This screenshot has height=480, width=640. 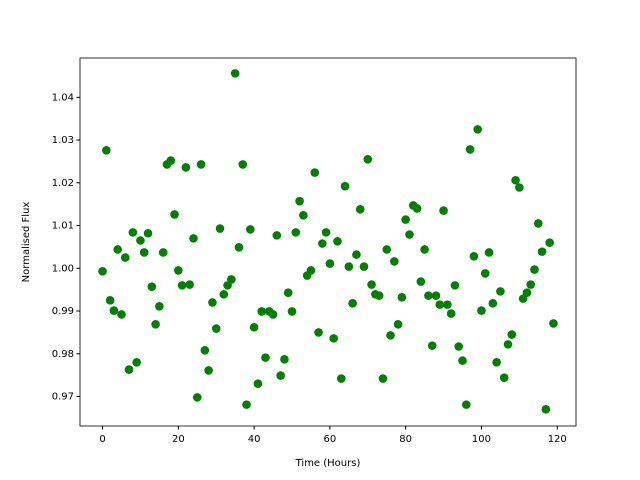 I want to click on y-tick-label: 1.04, so click(x=63, y=97).